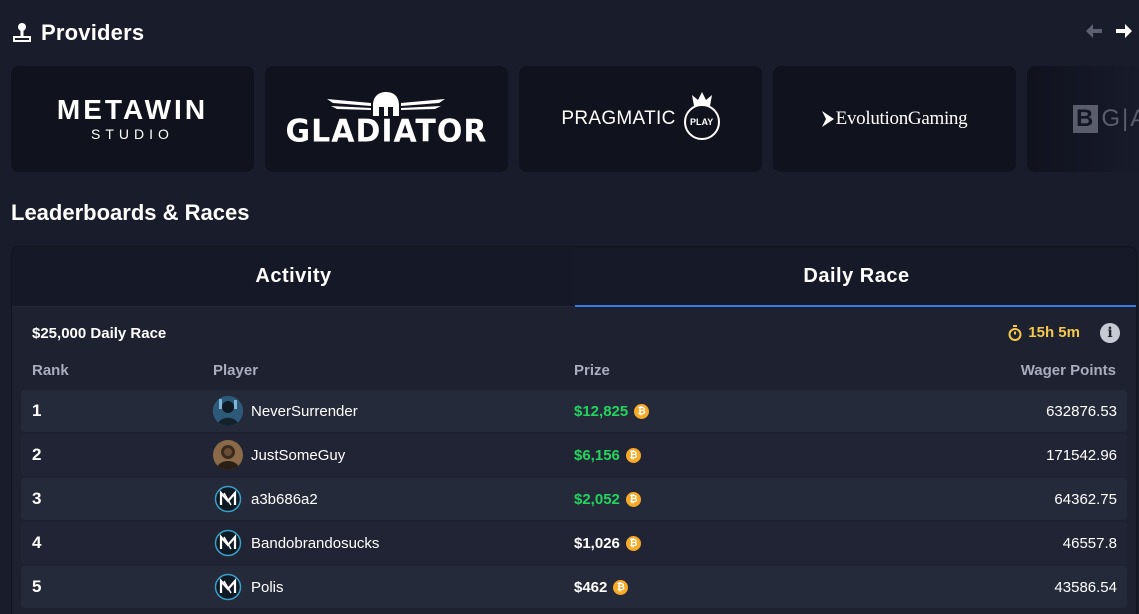  What do you see at coordinates (236, 370) in the screenshot?
I see `column-header-player: Player` at bounding box center [236, 370].